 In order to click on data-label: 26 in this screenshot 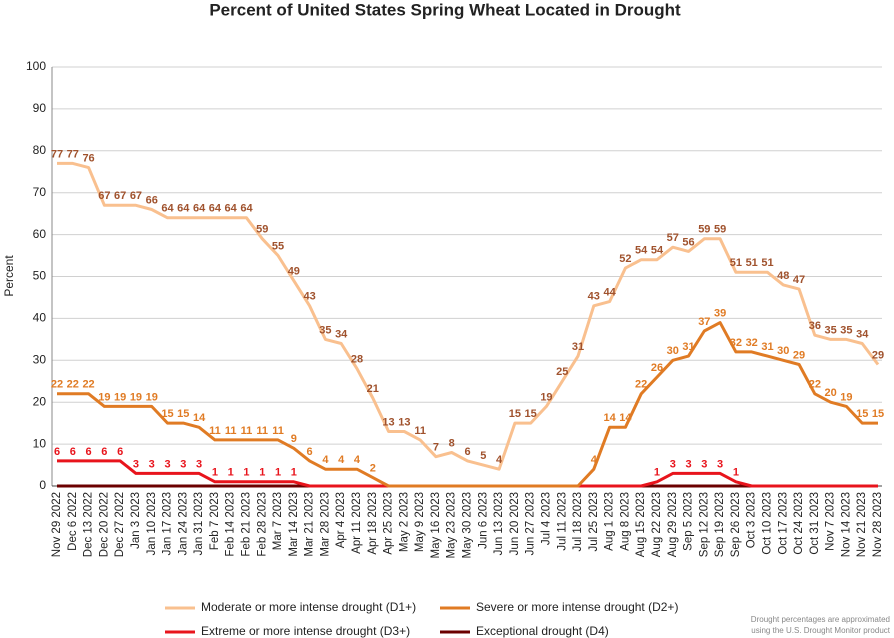, I will do `click(657, 368)`.